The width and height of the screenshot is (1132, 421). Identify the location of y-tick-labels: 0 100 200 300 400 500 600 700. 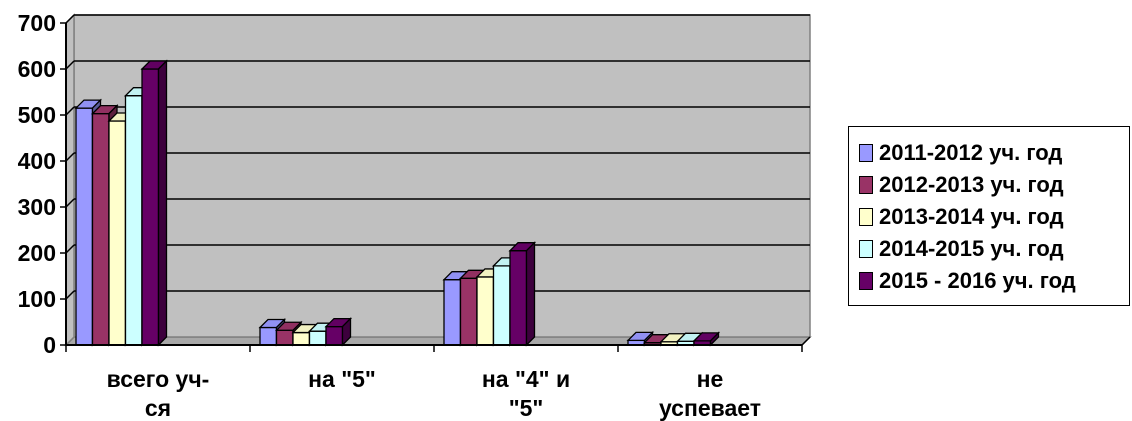
(37, 184).